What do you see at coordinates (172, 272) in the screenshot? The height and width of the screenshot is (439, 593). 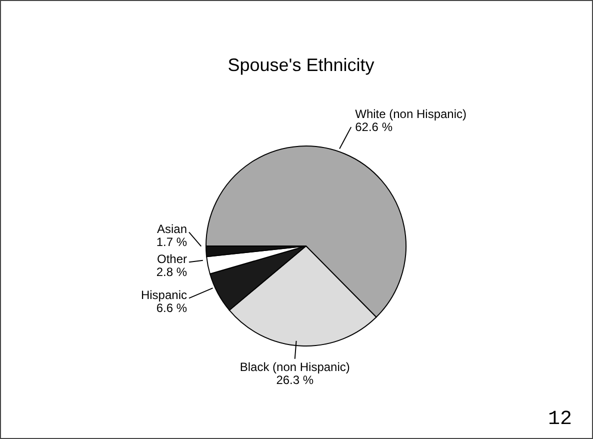 I see `data-label: 2.8 %` at bounding box center [172, 272].